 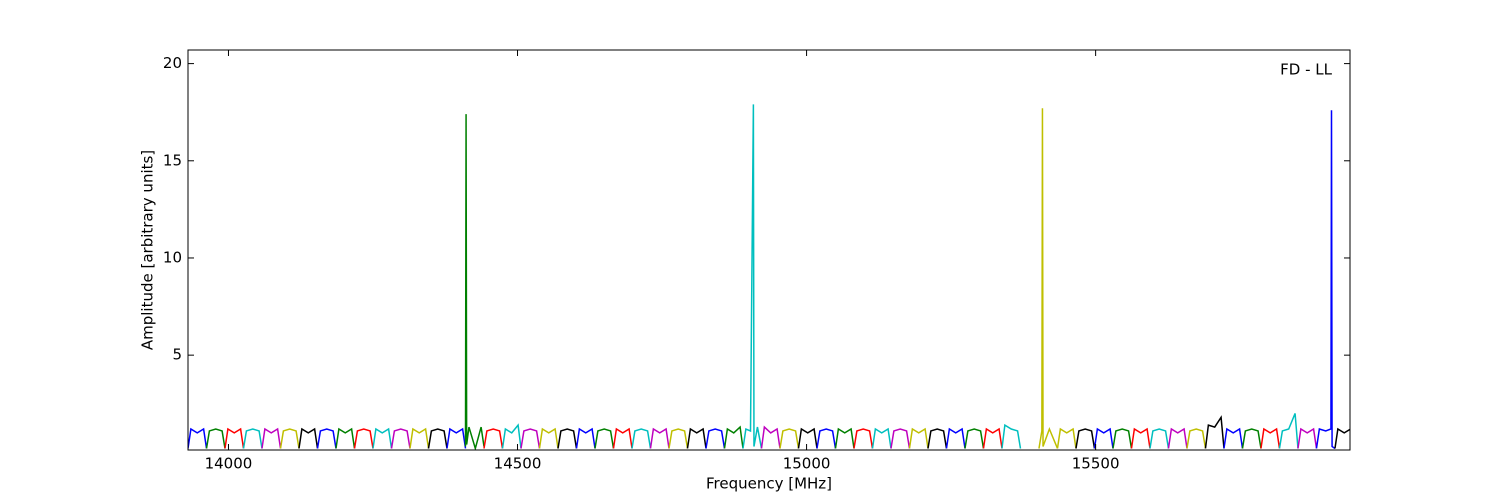 What do you see at coordinates (518, 464) in the screenshot?
I see `x-tick-label: 14500` at bounding box center [518, 464].